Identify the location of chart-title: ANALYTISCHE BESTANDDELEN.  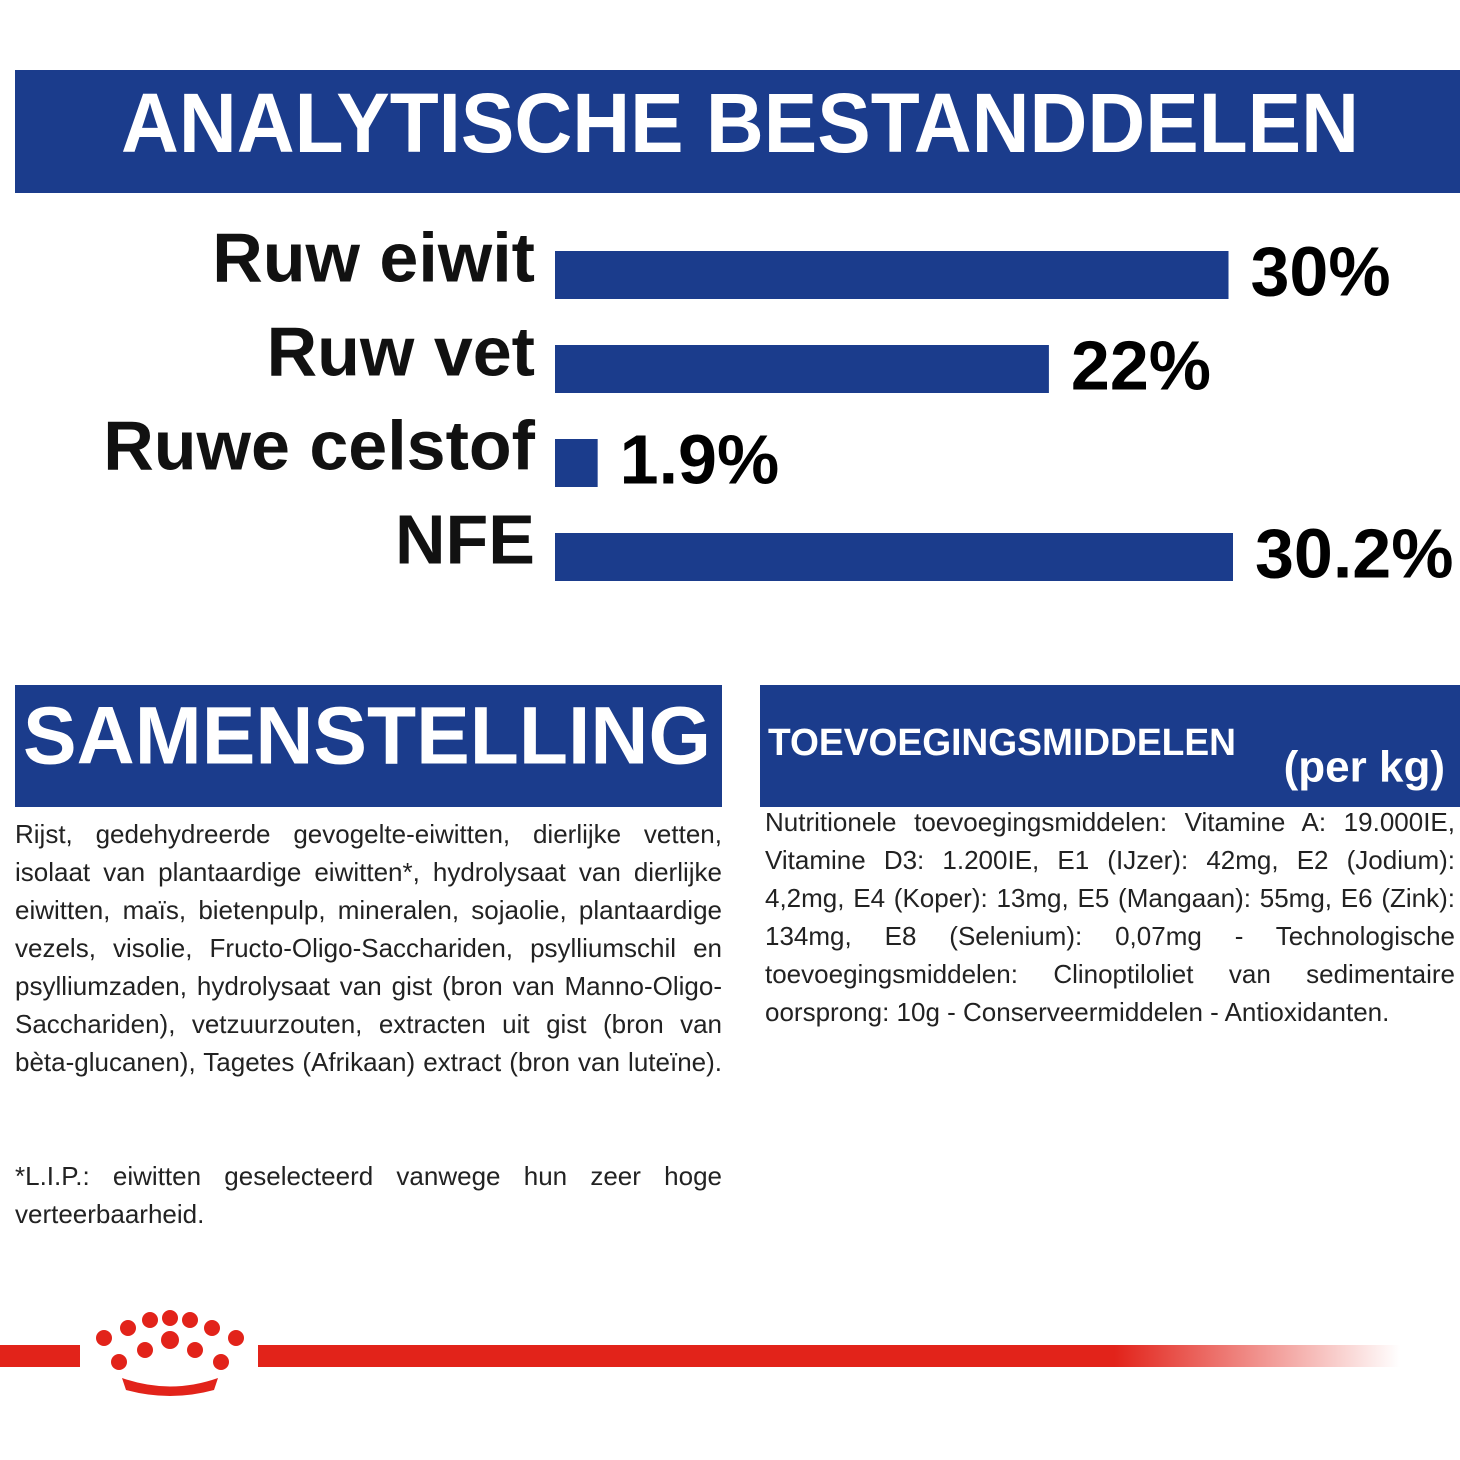
(740, 123).